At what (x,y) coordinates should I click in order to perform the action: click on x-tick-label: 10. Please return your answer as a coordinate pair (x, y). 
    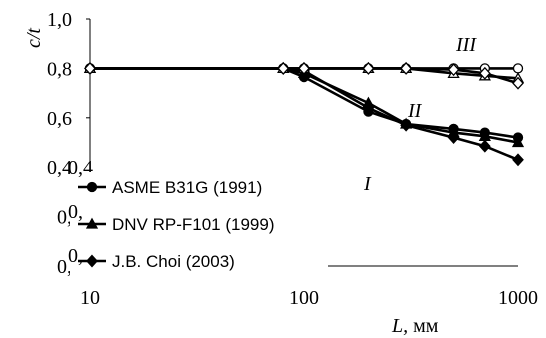
    Looking at the image, I should click on (90, 298).